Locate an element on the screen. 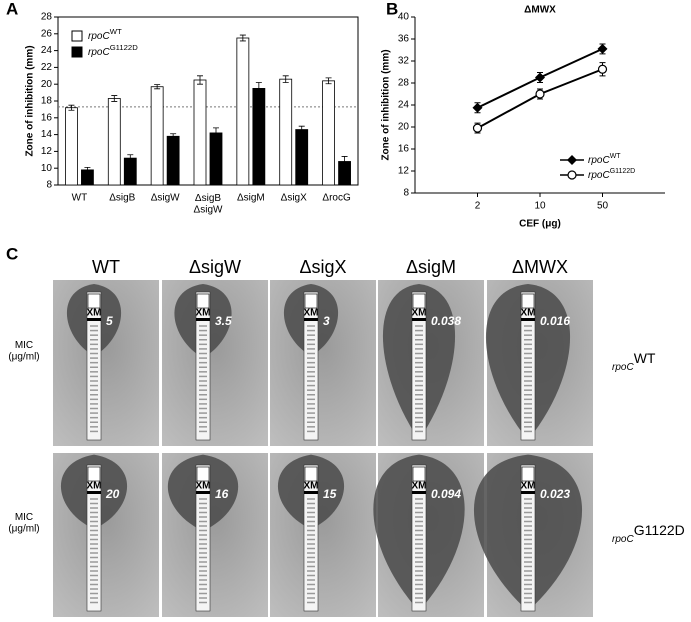  y-tick-label: 36 is located at coordinates (404, 39).